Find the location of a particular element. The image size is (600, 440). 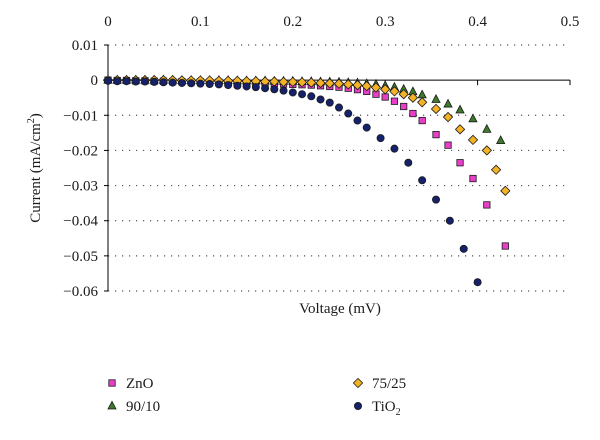

legend-item: 90/10 is located at coordinates (133, 407).